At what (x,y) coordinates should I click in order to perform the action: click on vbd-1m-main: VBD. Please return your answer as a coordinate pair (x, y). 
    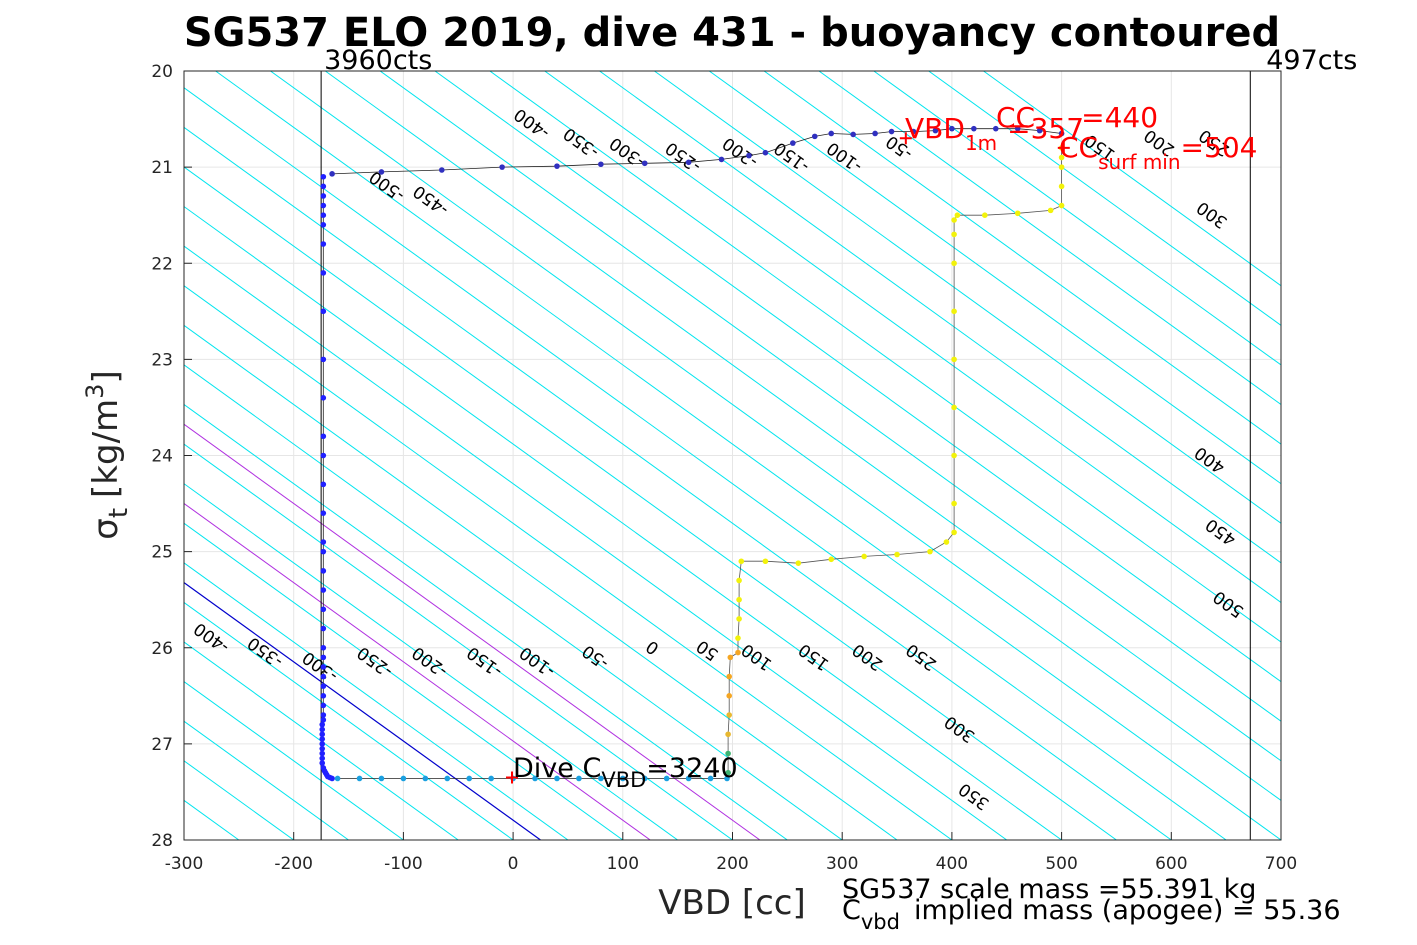
    Looking at the image, I should click on (935, 128).